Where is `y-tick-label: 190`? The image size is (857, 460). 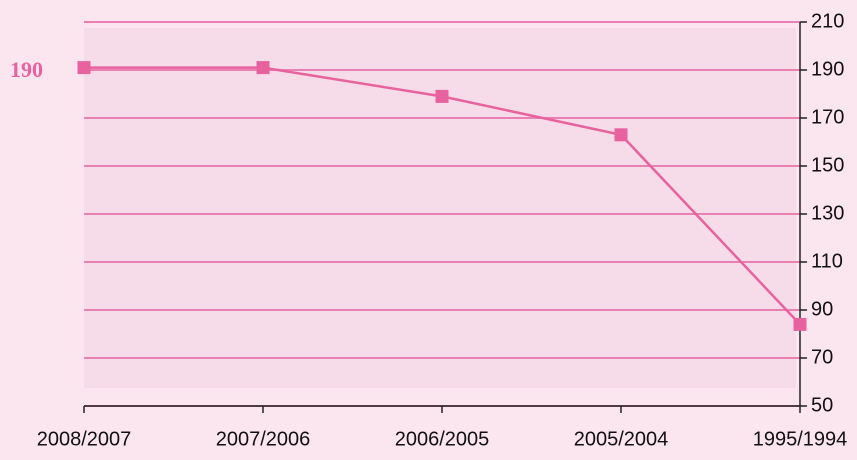
y-tick-label: 190 is located at coordinates (827, 69).